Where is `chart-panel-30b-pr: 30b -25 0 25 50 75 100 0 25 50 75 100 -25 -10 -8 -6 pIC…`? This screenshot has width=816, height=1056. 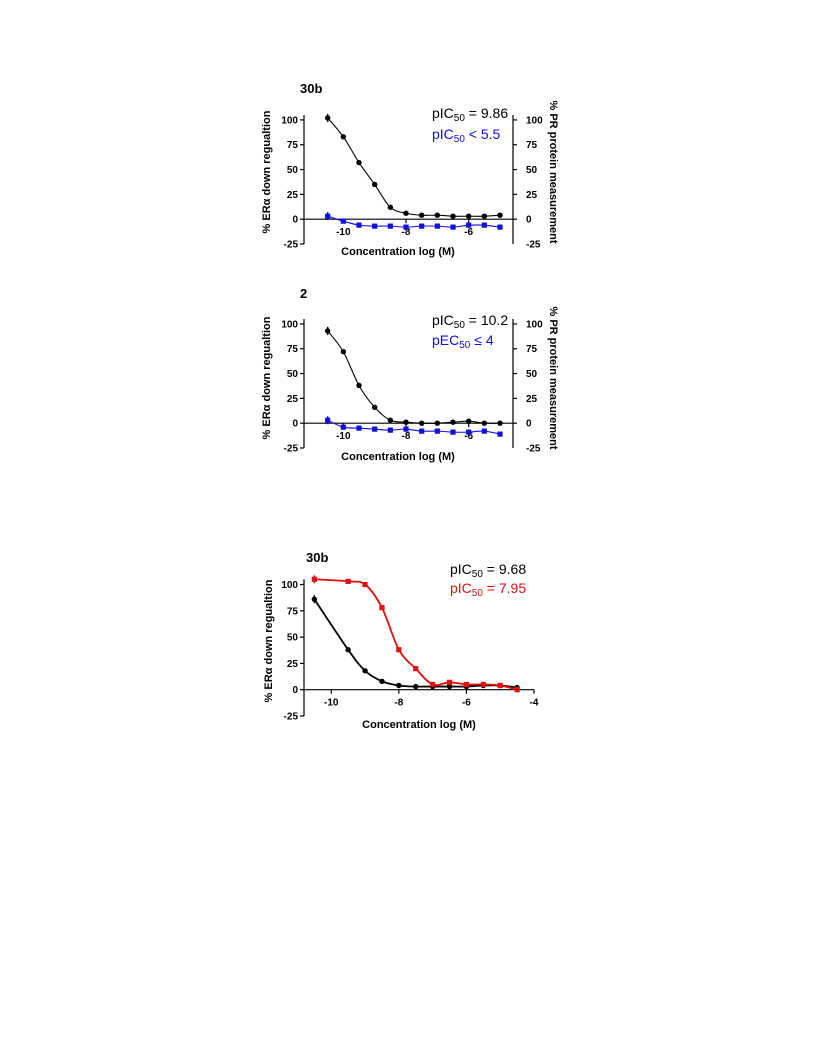
chart-panel-30b-pr: 30b -25 0 25 50 75 100 0 25 50 75 100 -25 -10 -8 -6 pIC… is located at coordinates (410, 169).